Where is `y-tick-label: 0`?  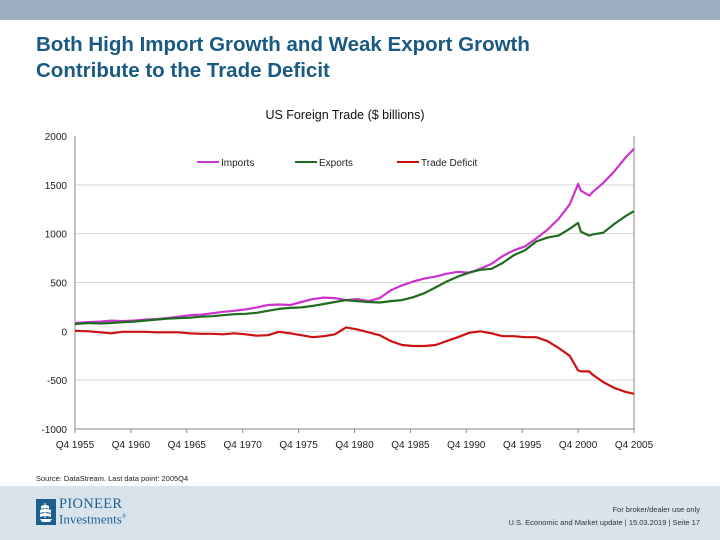 y-tick-label: 0 is located at coordinates (64, 332).